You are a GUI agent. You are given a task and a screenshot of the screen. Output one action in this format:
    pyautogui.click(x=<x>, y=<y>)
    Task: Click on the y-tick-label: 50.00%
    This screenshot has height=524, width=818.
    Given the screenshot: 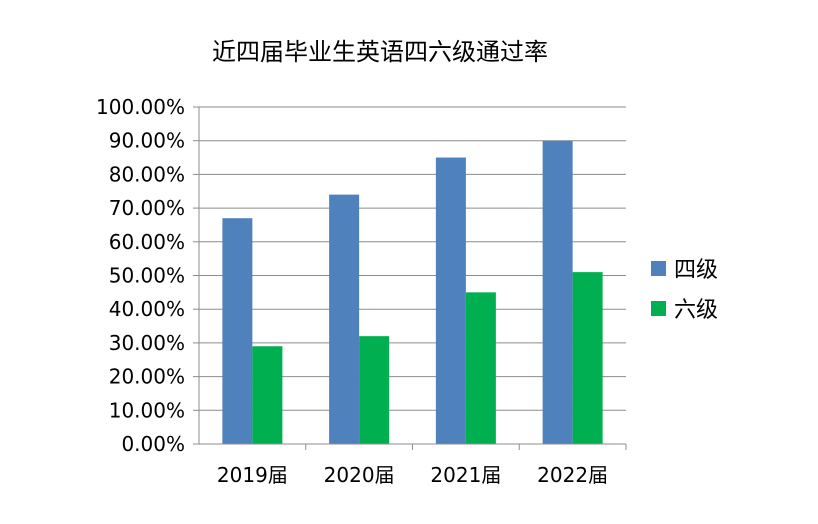 What is the action you would take?
    pyautogui.click(x=147, y=276)
    